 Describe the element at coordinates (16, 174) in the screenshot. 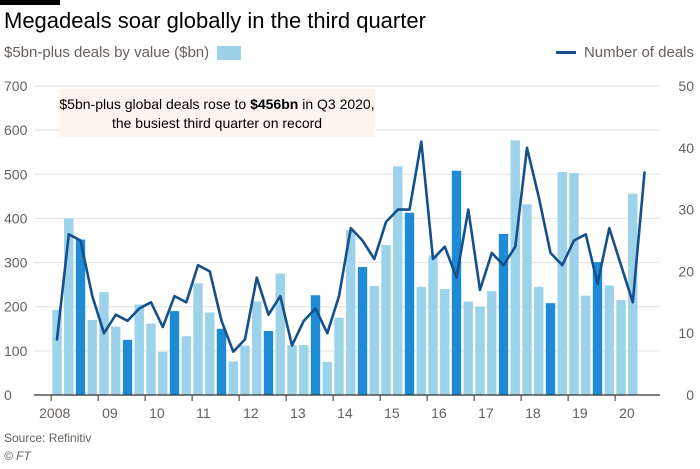

I see `y-left-tick-label: 500` at that location.